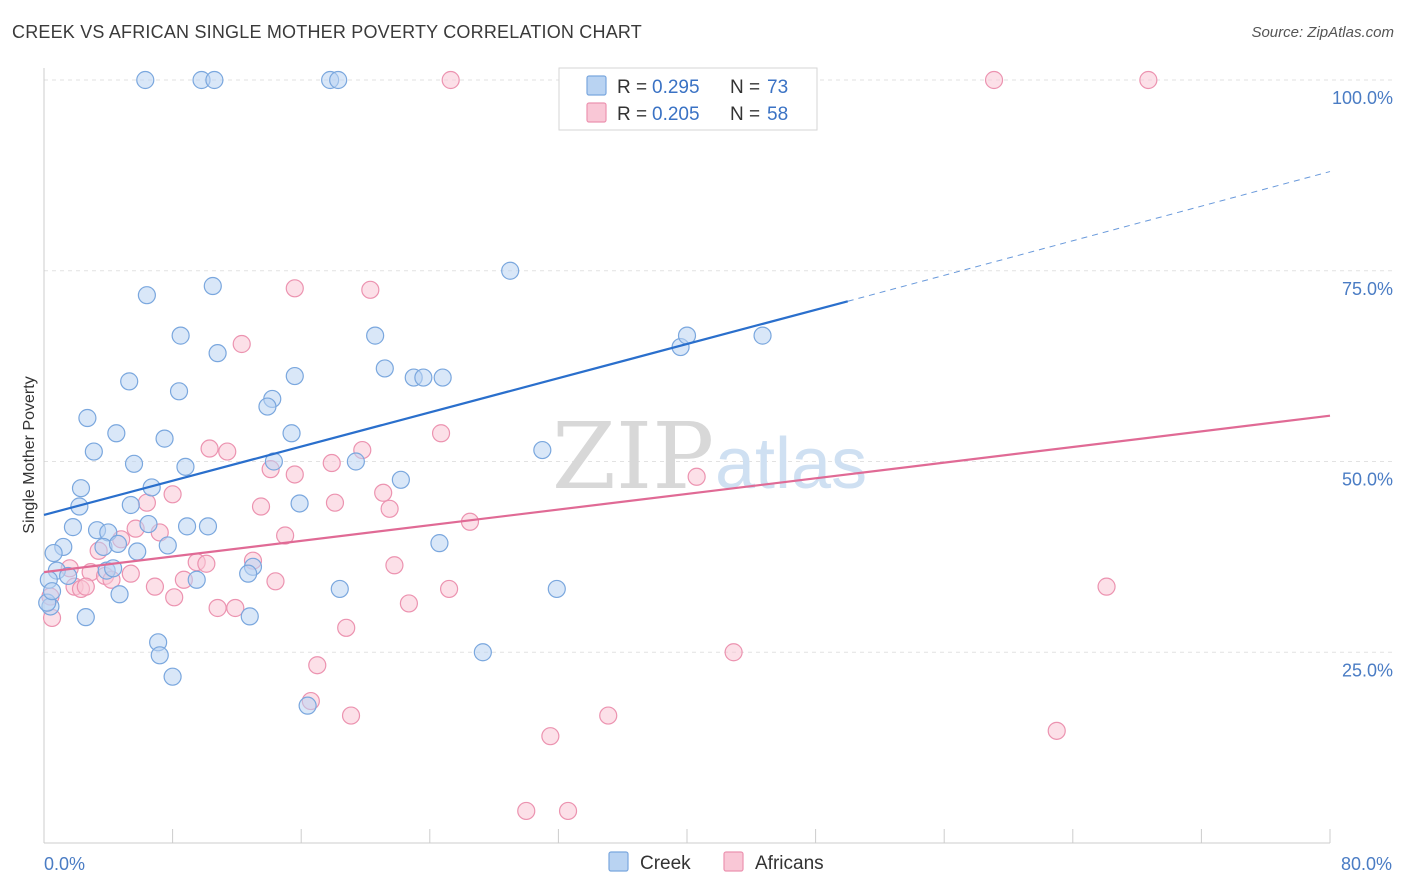 Image resolution: width=1406 pixels, height=892 pixels. What do you see at coordinates (747, 114) in the screenshot?
I see `legend-n-label-africans: N =` at bounding box center [747, 114].